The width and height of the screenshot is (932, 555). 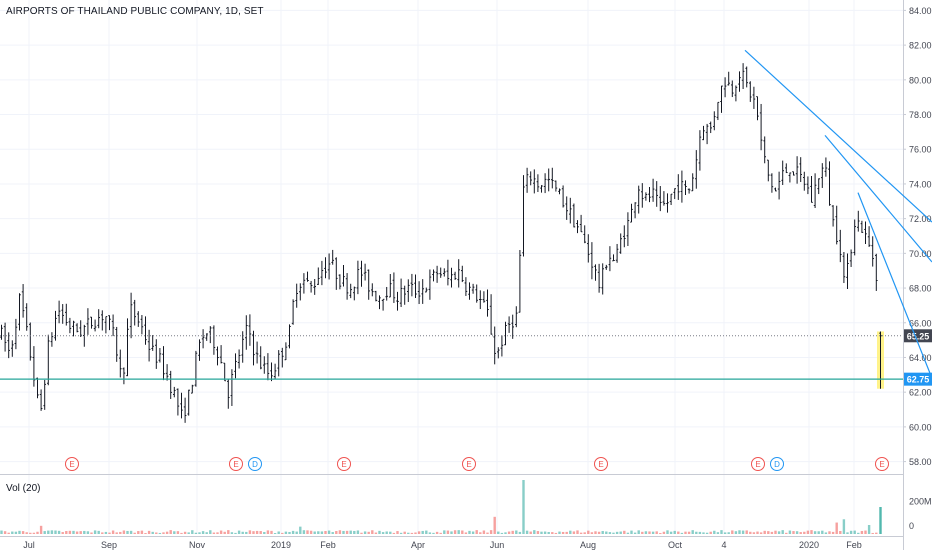 What do you see at coordinates (920, 289) in the screenshot?
I see `price-axis-label: 68.00` at bounding box center [920, 289].